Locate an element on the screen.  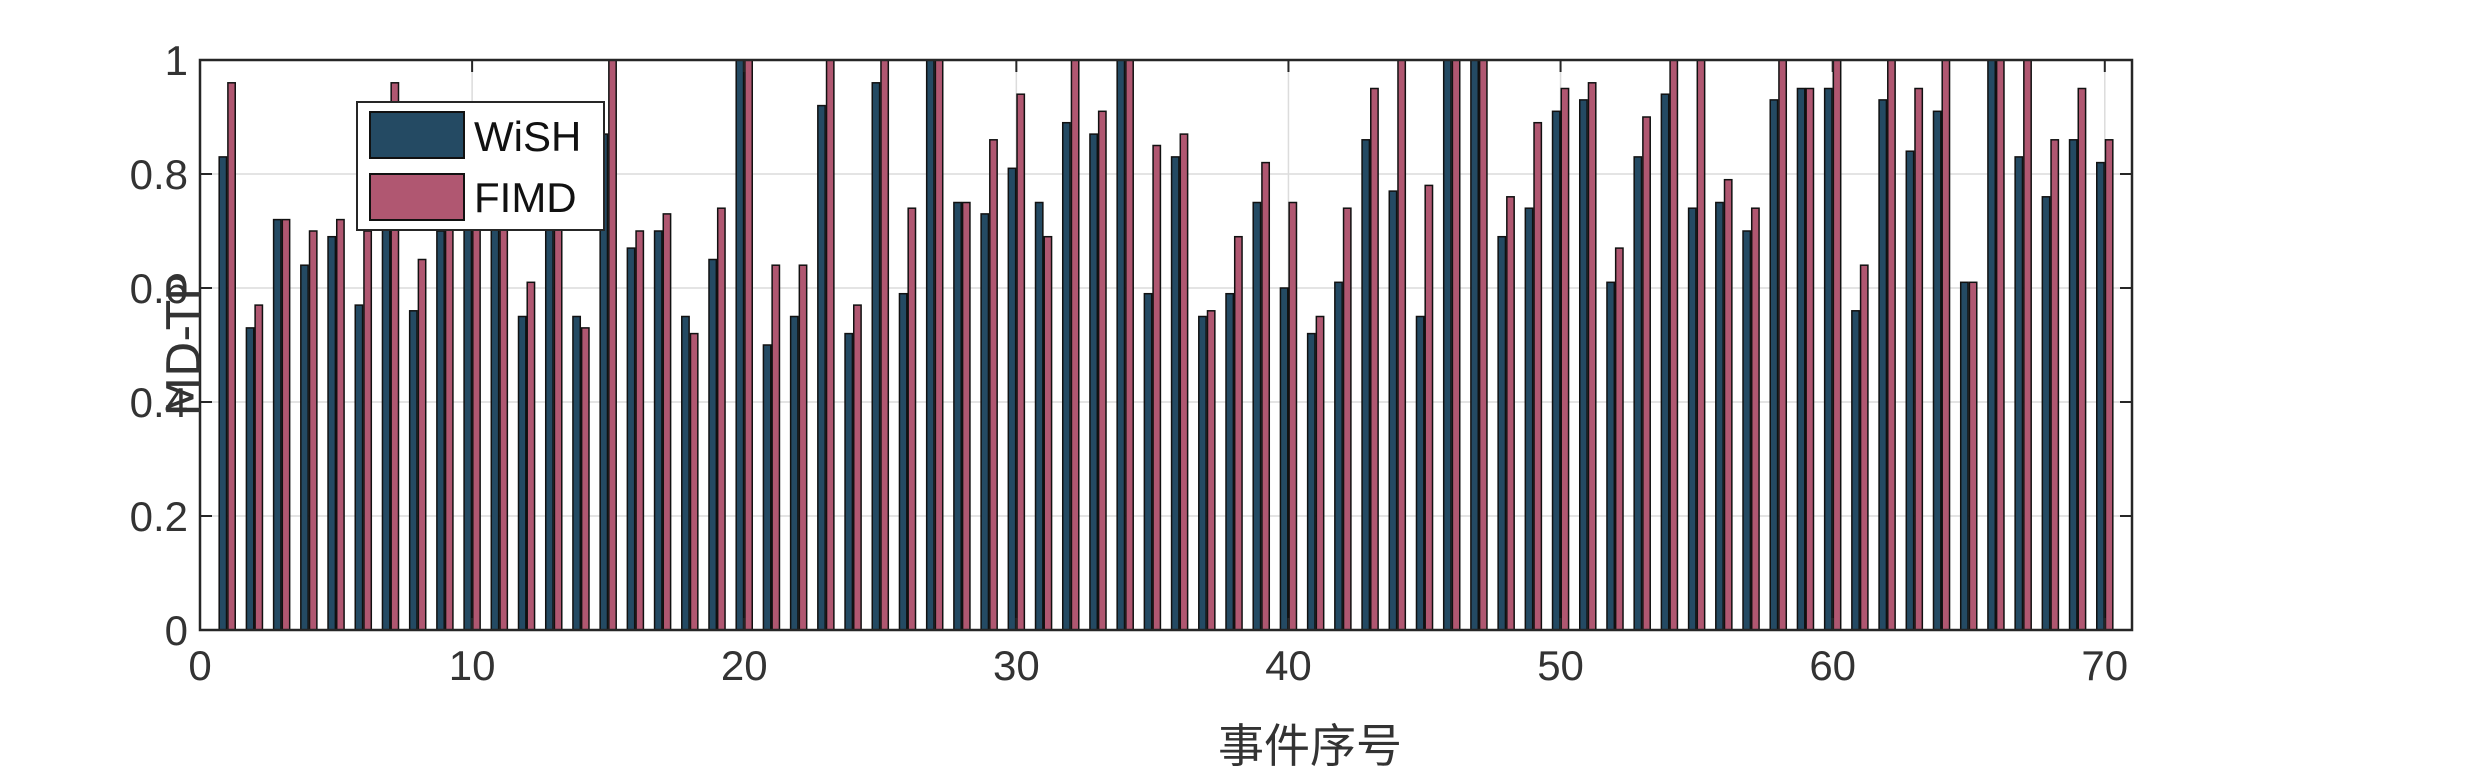
legend-label-wish: WiSH is located at coordinates (527, 136).